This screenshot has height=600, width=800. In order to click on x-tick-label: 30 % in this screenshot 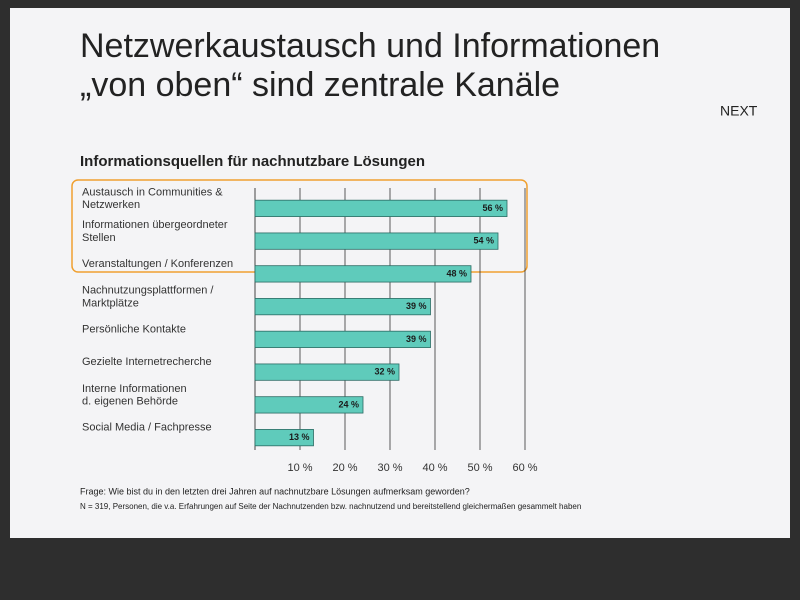, I will do `click(389, 468)`.